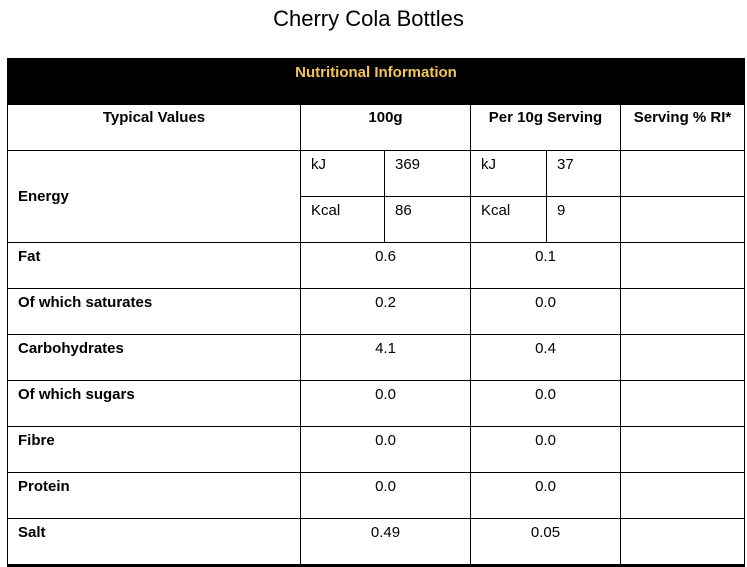 The width and height of the screenshot is (747, 567). Describe the element at coordinates (385, 311) in the screenshot. I see `value-100g: 0.2` at that location.